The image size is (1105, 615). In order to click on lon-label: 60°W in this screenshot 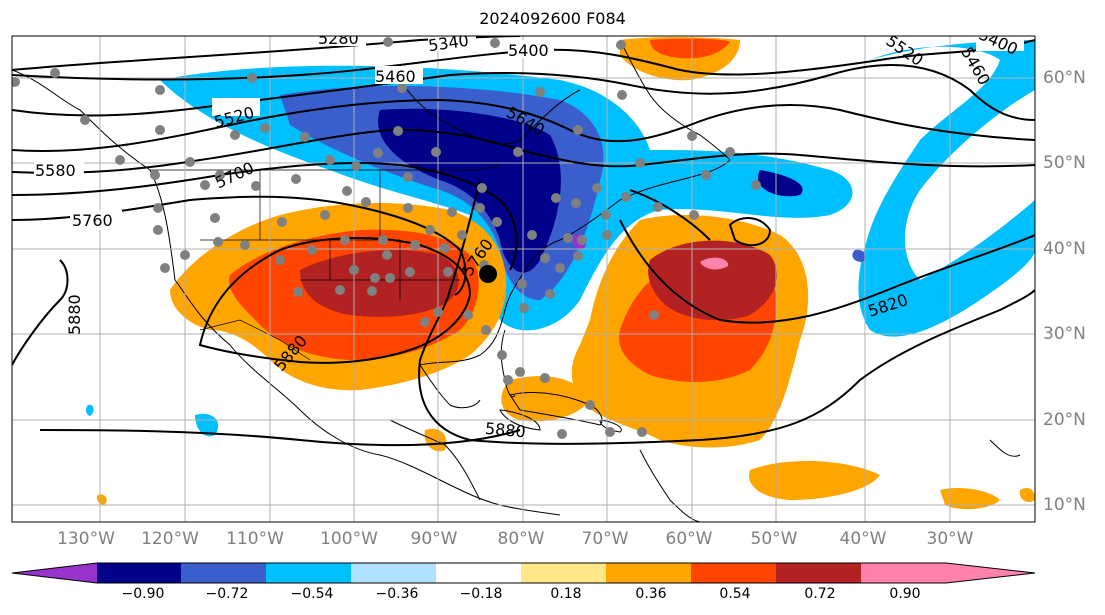, I will do `click(689, 539)`.